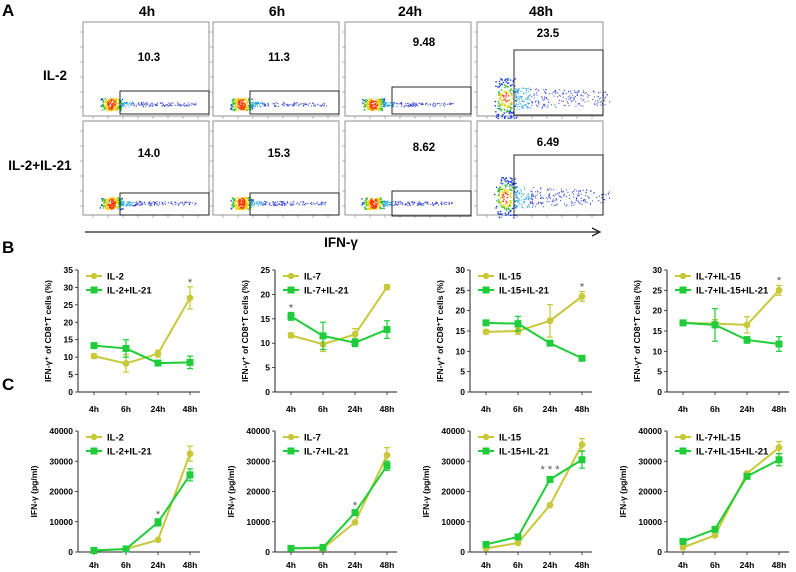  What do you see at coordinates (462, 552) in the screenshot?
I see `y-tick-label: 0` at bounding box center [462, 552].